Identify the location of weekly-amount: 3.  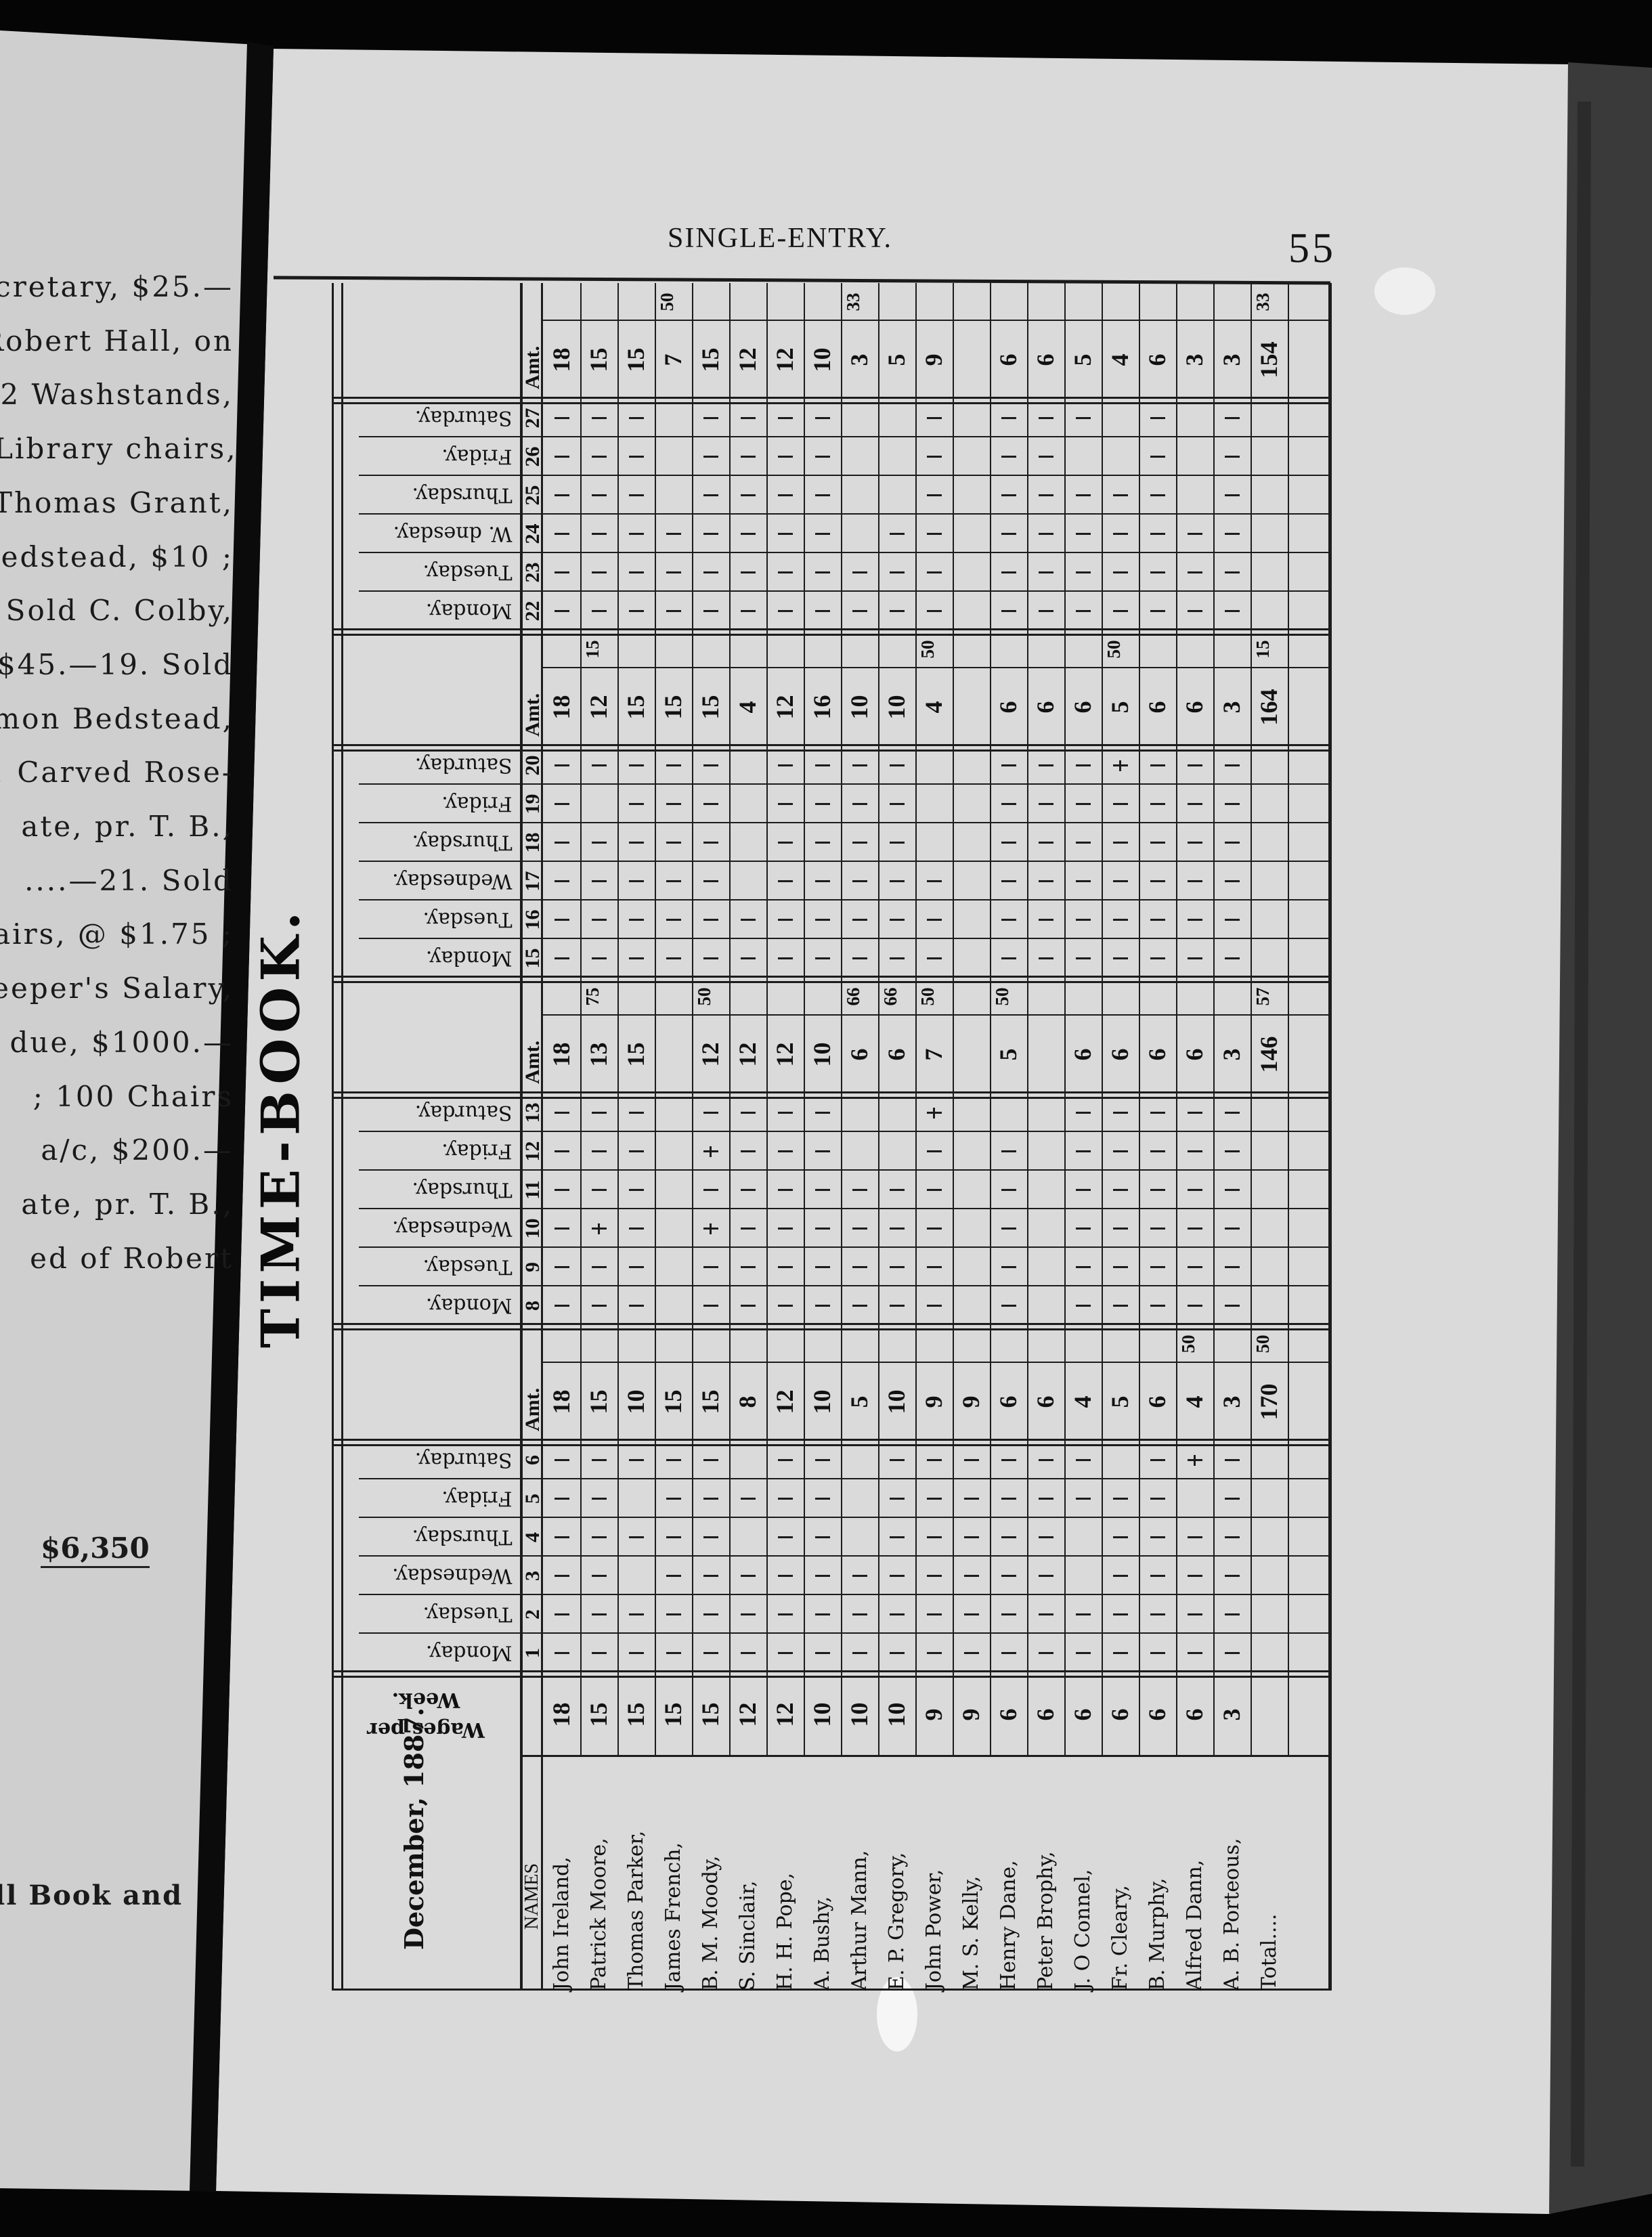
(1232, 707).